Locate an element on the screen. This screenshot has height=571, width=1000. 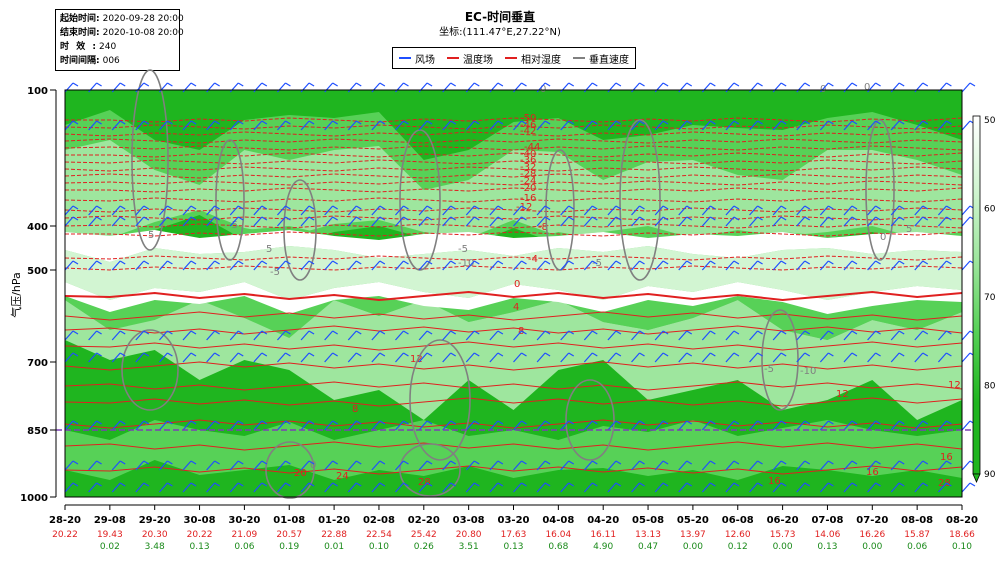
colorbar-tick-label-4: 90 is located at coordinates (990, 475).